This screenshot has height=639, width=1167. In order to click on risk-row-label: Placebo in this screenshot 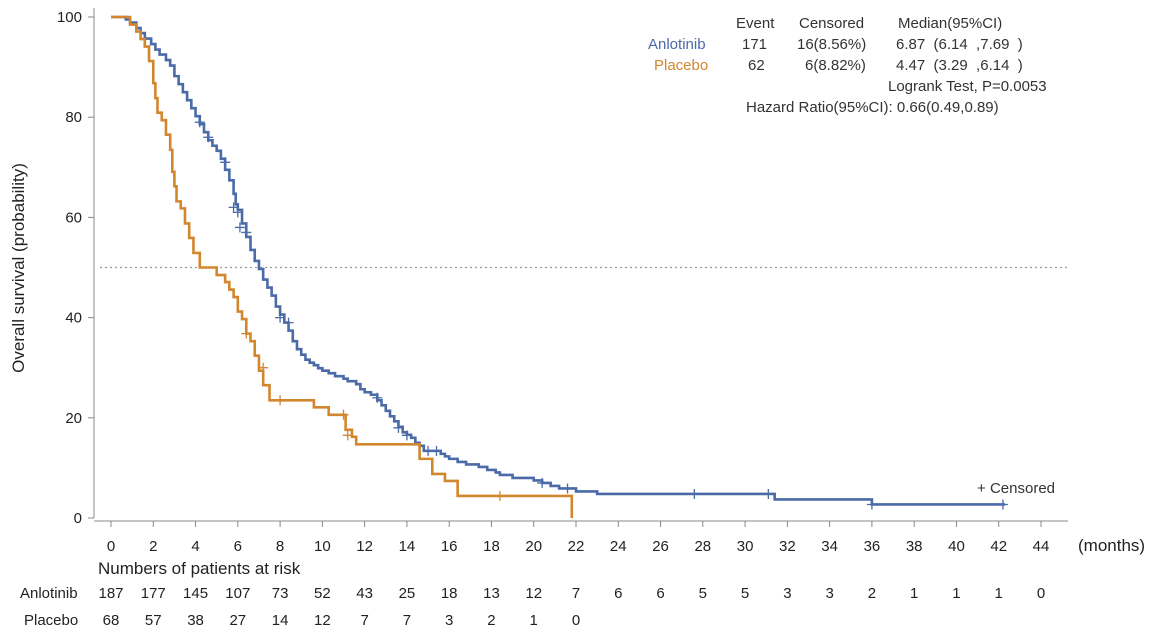, I will do `click(51, 620)`.